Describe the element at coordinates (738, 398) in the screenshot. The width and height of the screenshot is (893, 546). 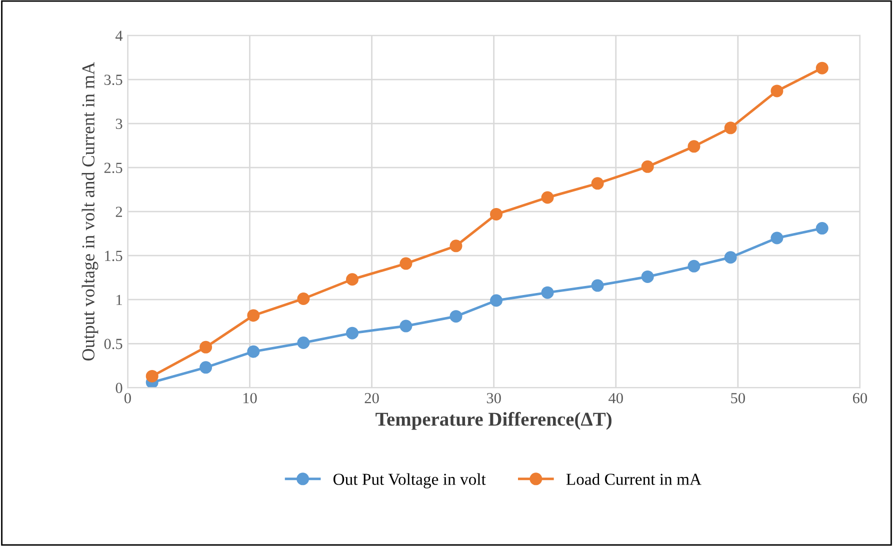
I see `x-tick-label: 50` at that location.